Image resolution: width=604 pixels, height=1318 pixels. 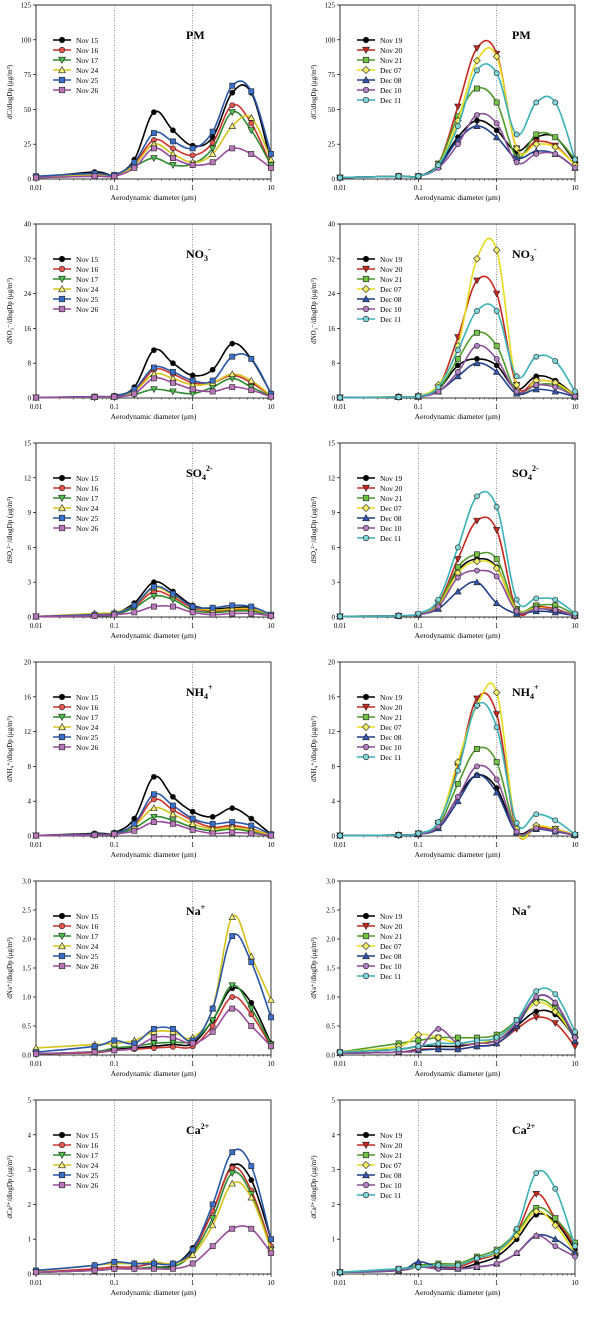 I want to click on legend-label: Nov 25, so click(x=87, y=80).